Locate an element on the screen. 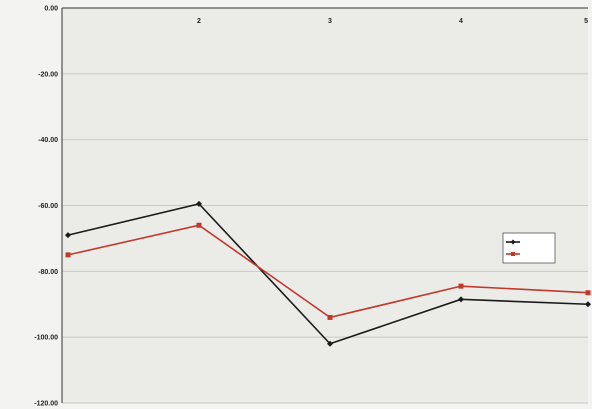 The height and width of the screenshot is (409, 592). x-tick-label: 4 is located at coordinates (461, 21).